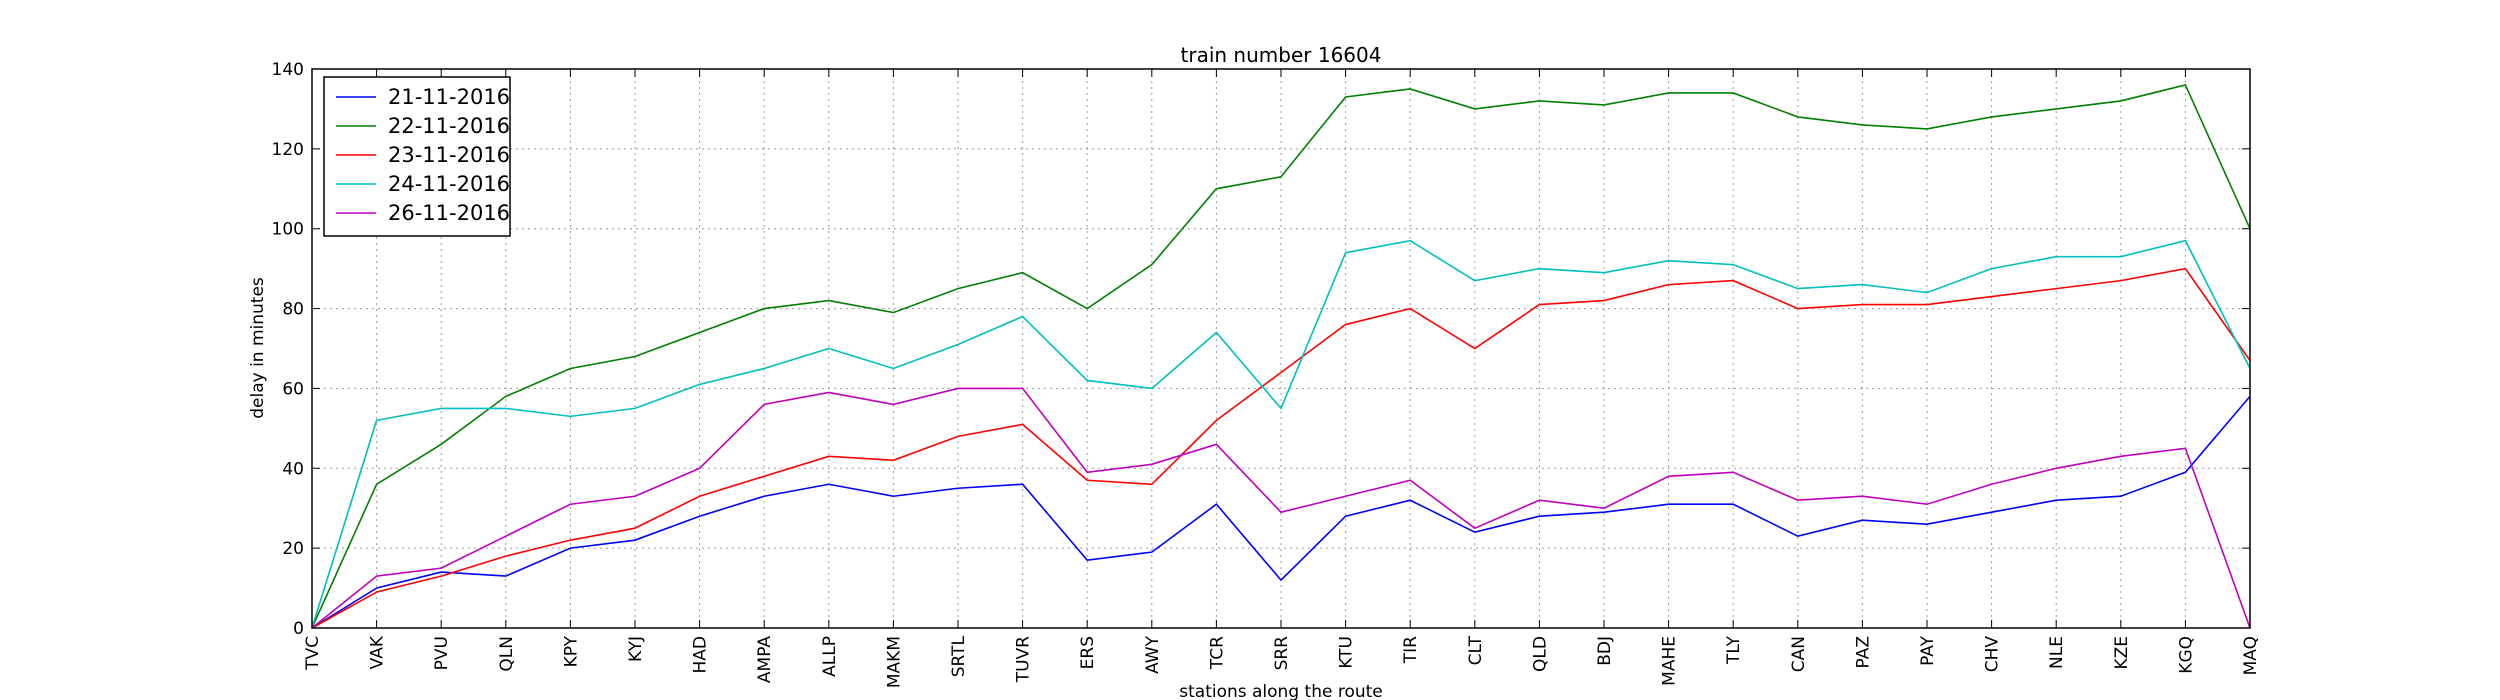 The width and height of the screenshot is (2500, 700). I want to click on x-tick-label: QLN, so click(507, 654).